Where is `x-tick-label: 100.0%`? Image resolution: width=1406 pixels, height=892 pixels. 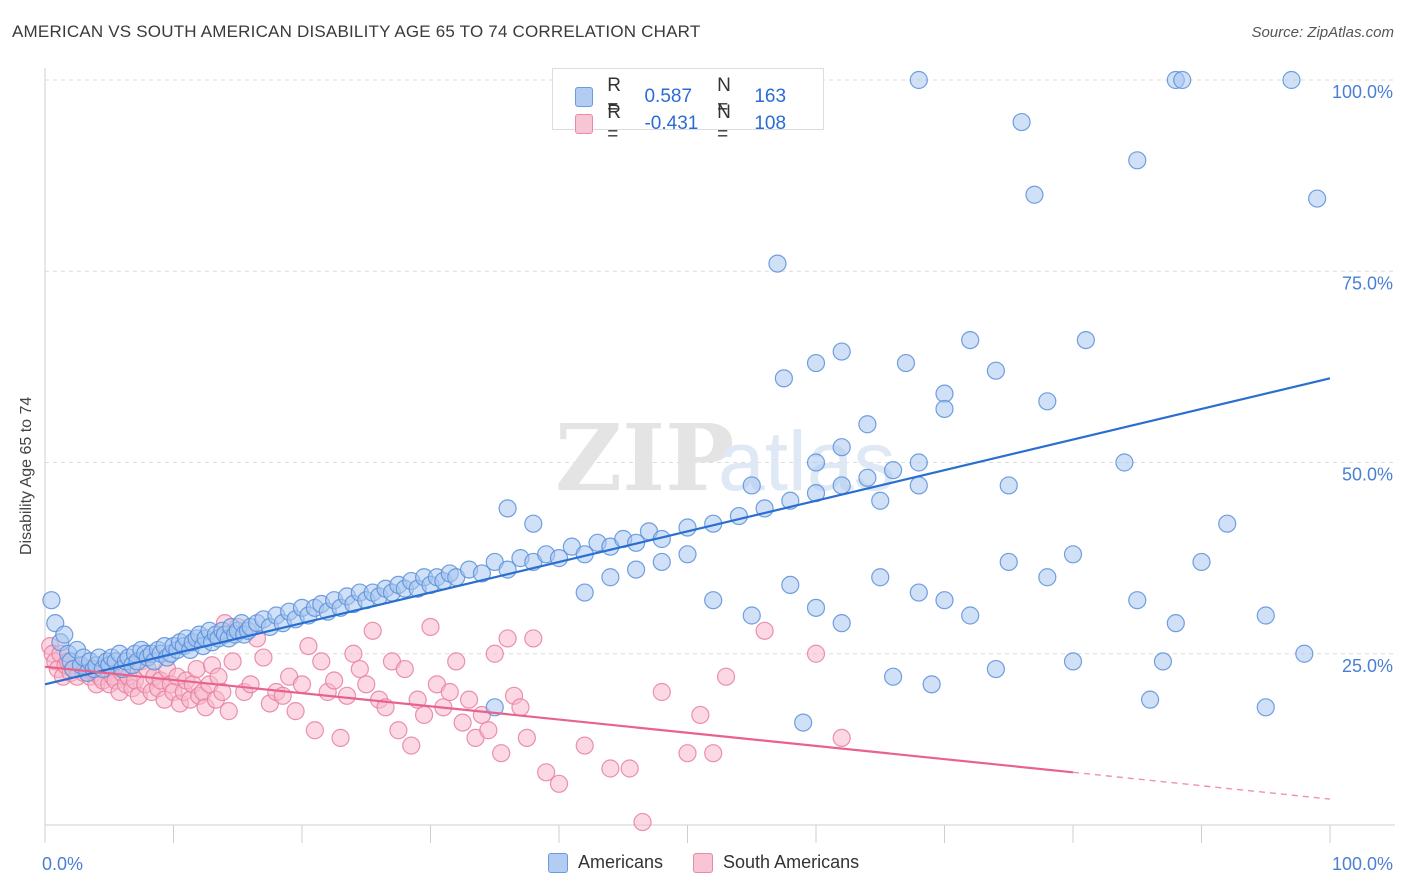 x-tick-label: 100.0% is located at coordinates (1362, 864).